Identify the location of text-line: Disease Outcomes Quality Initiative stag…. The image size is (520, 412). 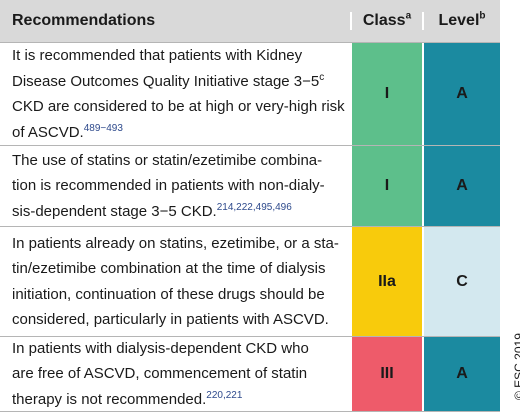
(181, 82).